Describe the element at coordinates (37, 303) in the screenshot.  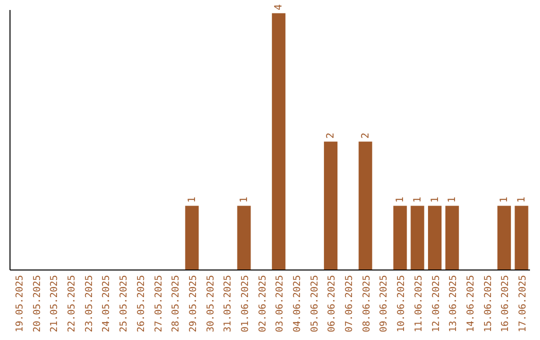
I see `x-tick-label: 20.05.2025` at that location.